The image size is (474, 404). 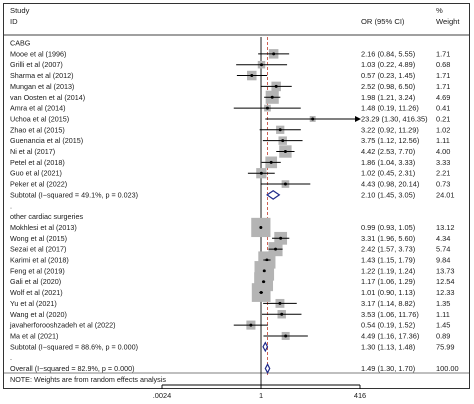 What do you see at coordinates (74, 346) in the screenshot?
I see `subtotal-label: Subtotal (I−squared = 88.6%, p = 0.000)` at bounding box center [74, 346].